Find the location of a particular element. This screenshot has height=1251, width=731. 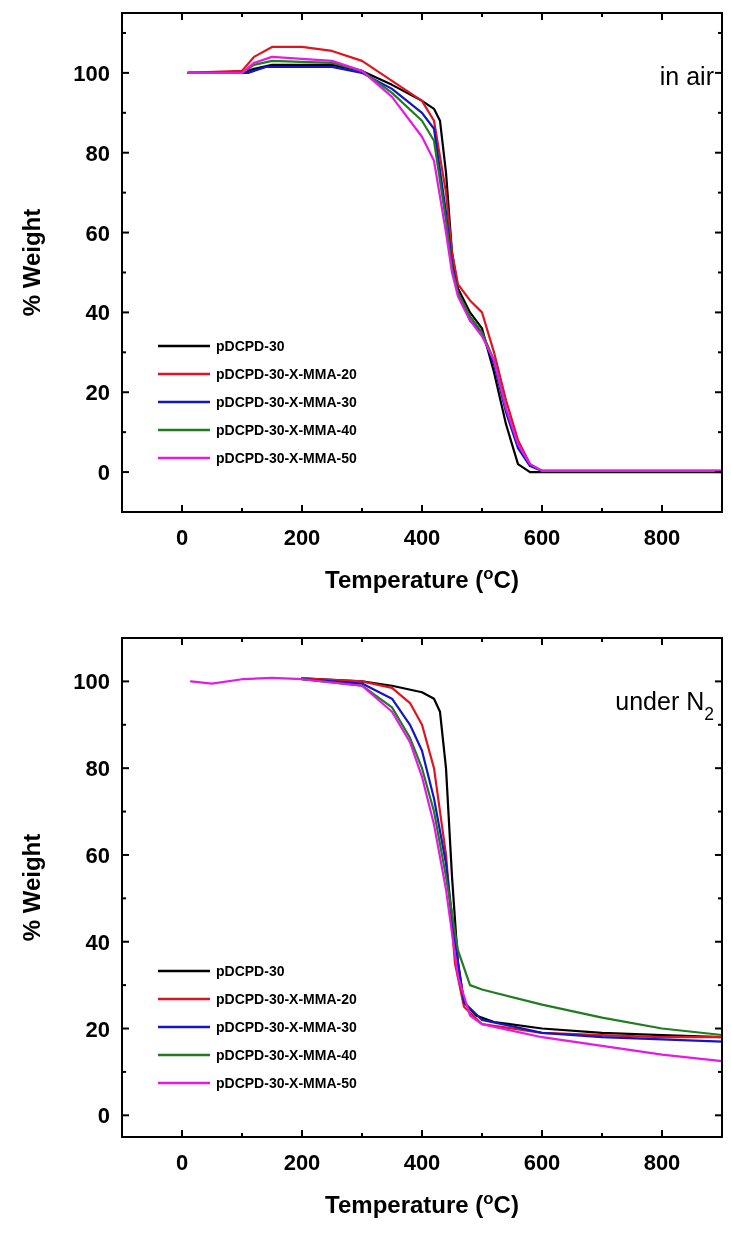

annotation: in air is located at coordinates (686, 76).